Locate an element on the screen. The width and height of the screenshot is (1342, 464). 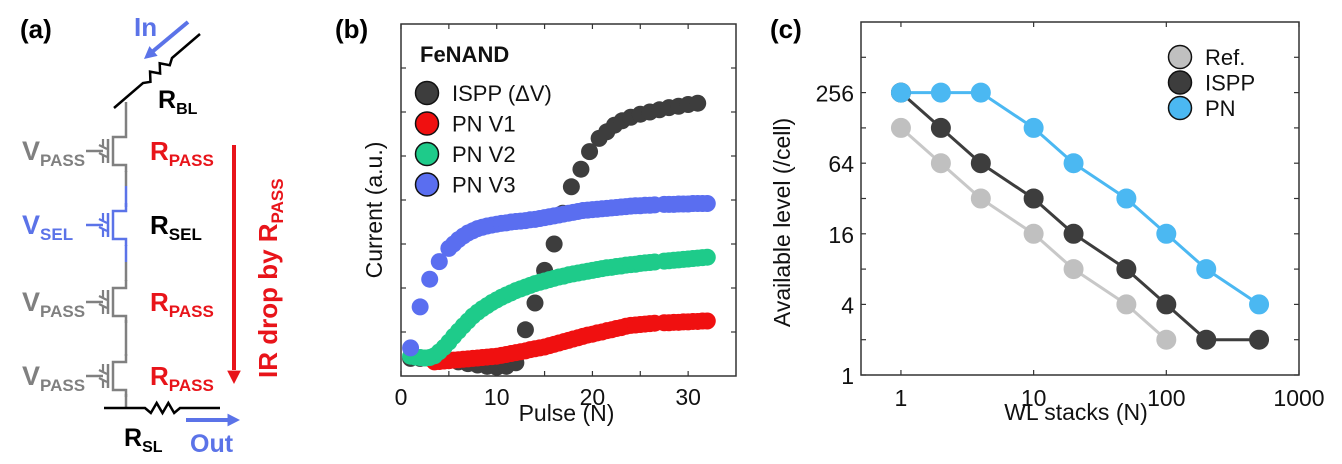
out-label: Out is located at coordinates (212, 444).